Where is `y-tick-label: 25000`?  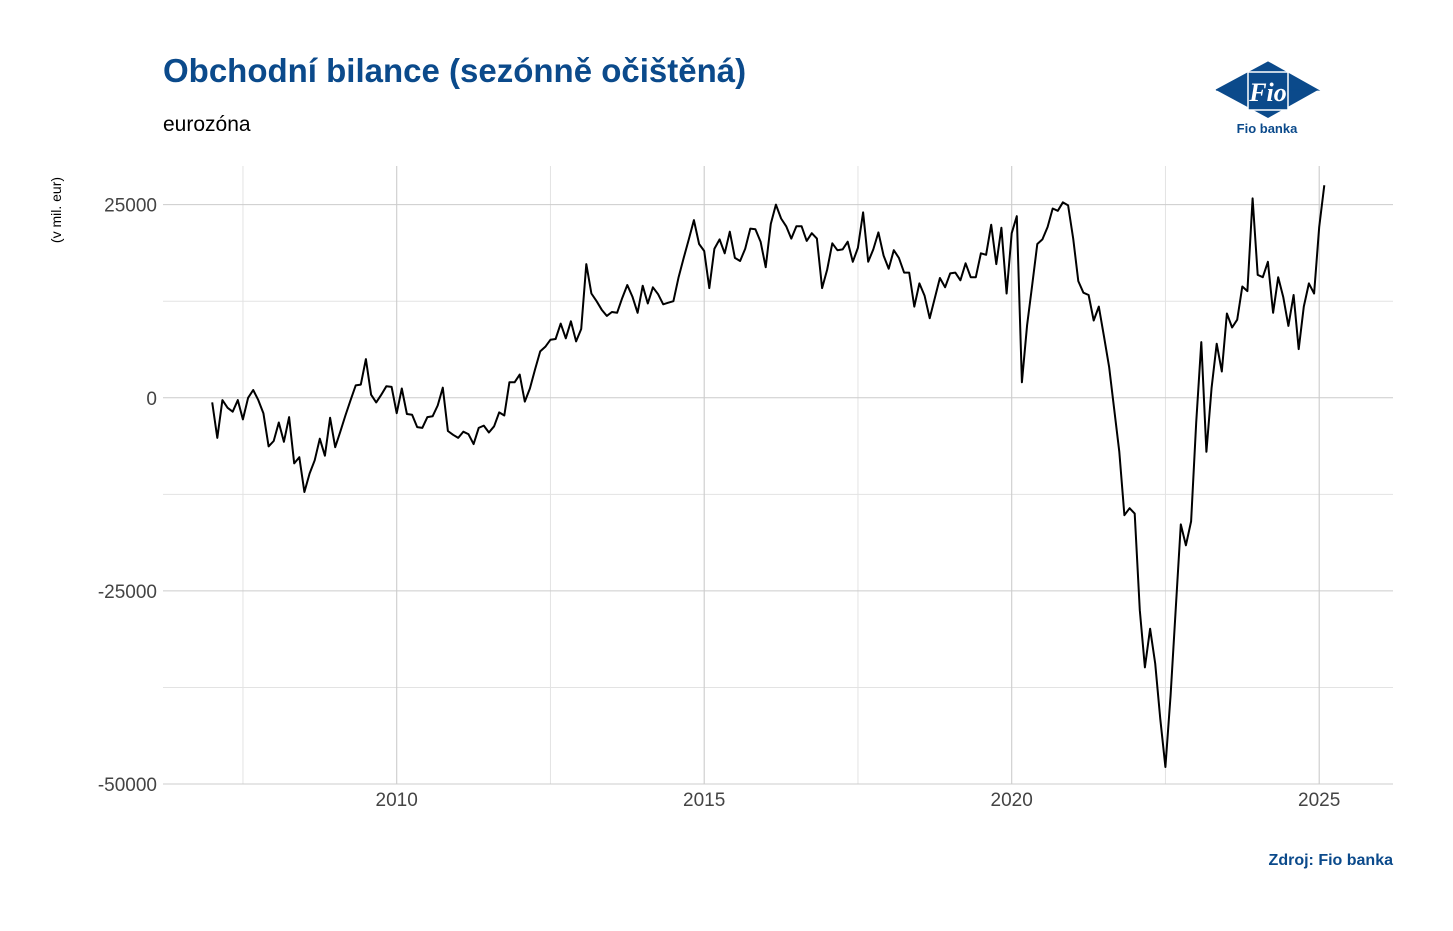 y-tick-label: 25000 is located at coordinates (130, 206).